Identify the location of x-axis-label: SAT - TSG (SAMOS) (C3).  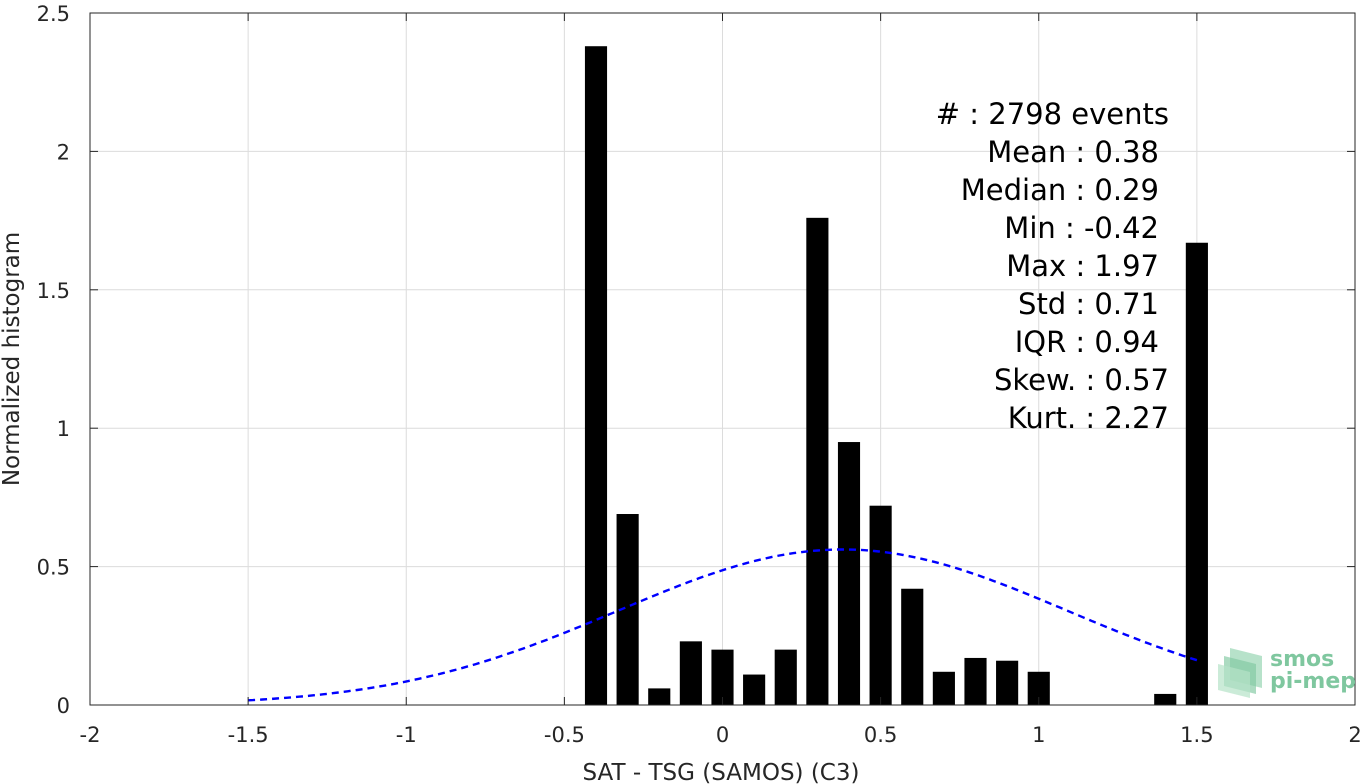
(721, 772).